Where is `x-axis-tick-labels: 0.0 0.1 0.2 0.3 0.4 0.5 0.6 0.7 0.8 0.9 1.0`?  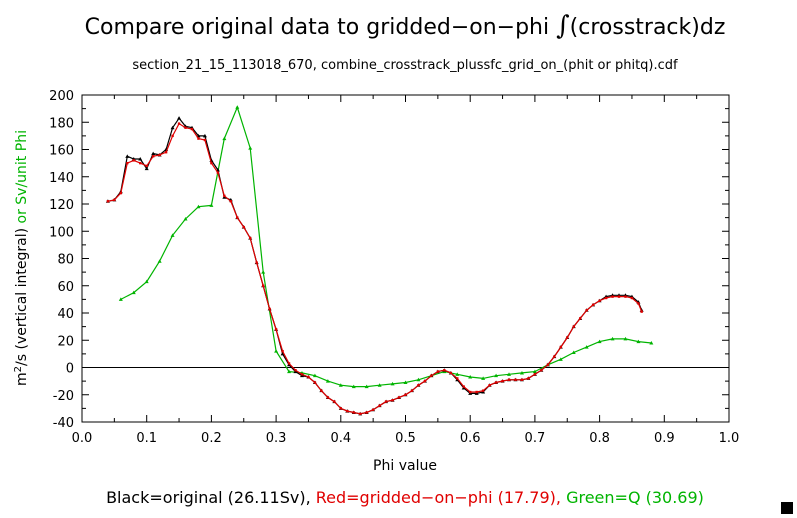 x-axis-tick-labels: 0.0 0.1 0.2 0.3 0.4 0.5 0.6 0.7 0.8 0.9 1.0 is located at coordinates (406, 438).